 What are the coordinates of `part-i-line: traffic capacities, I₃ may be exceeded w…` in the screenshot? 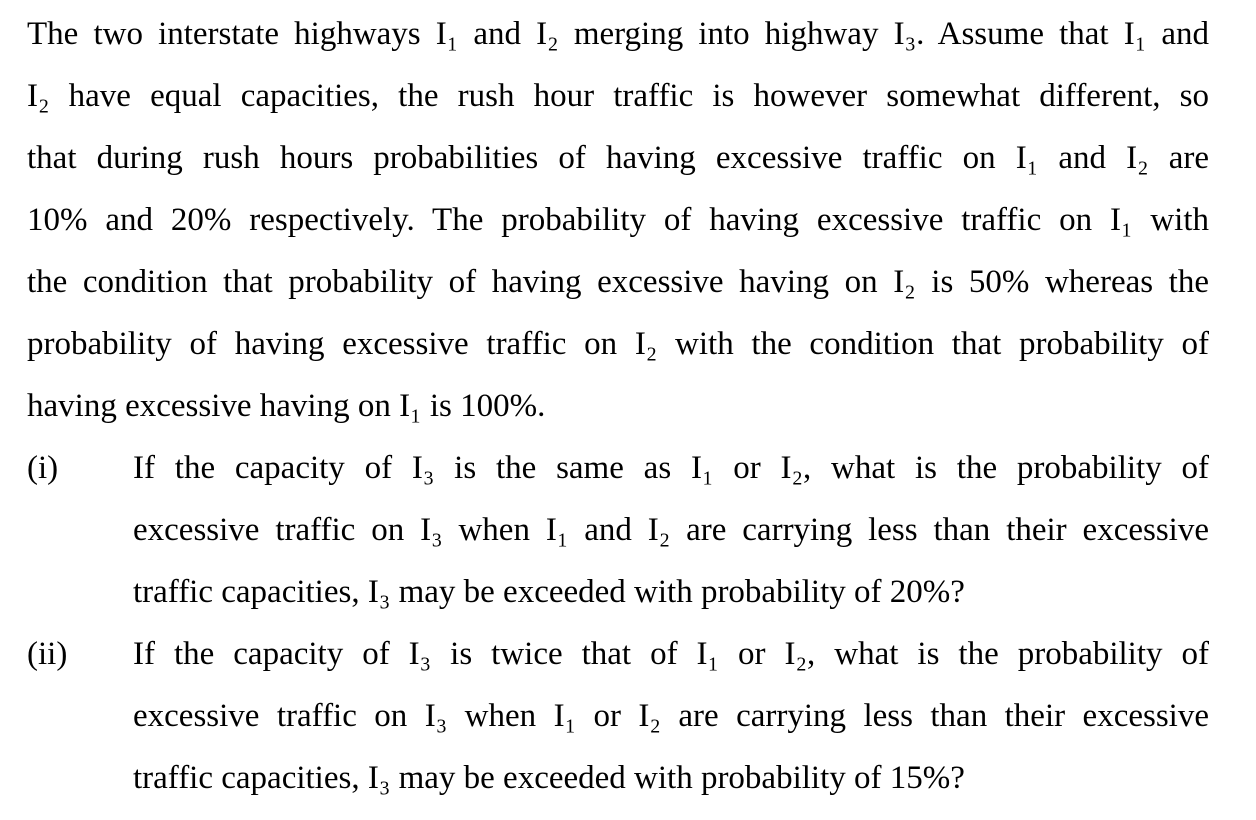 It's located at (549, 592).